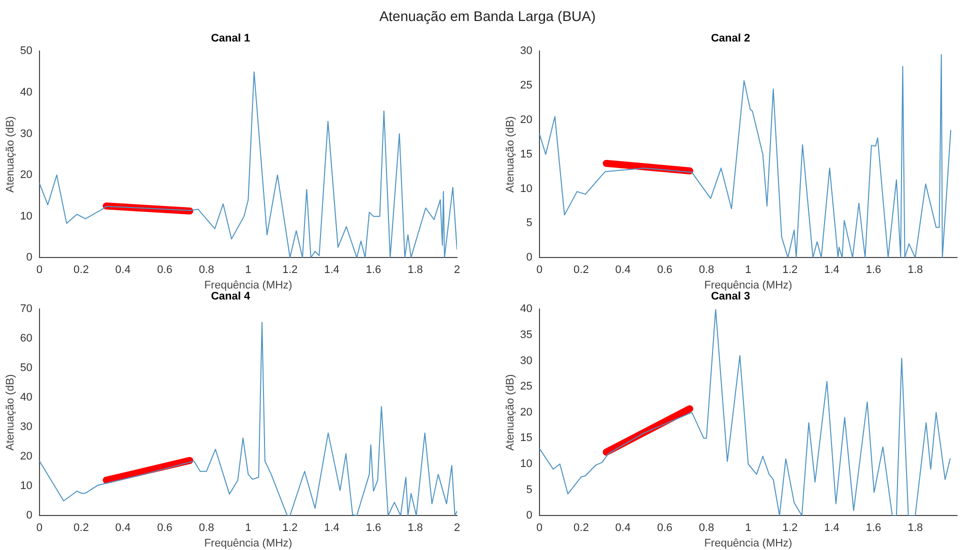 Image resolution: width=975 pixels, height=550 pixels. I want to click on y-tick-label: 60, so click(26, 338).